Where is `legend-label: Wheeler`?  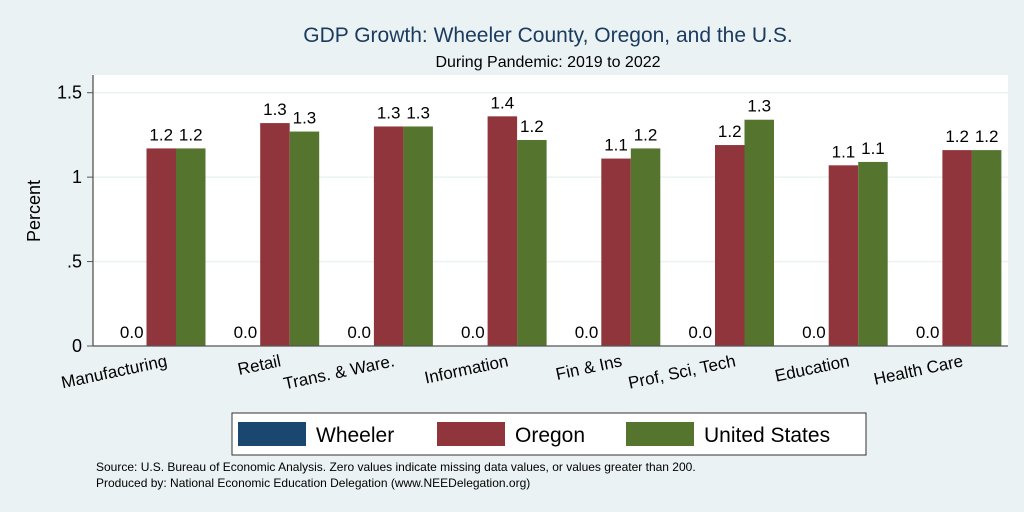
legend-label: Wheeler is located at coordinates (355, 435).